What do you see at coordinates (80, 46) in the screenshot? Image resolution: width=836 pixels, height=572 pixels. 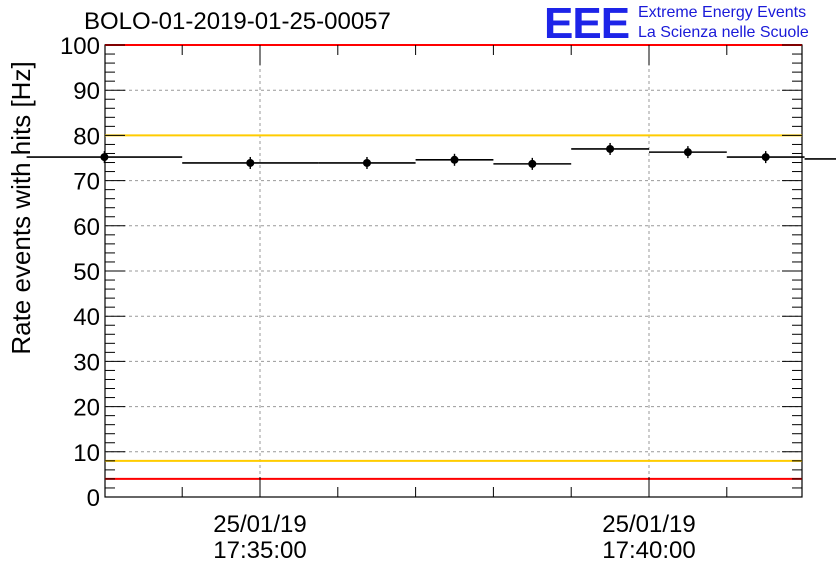 I see `y-tick-label: 100` at bounding box center [80, 46].